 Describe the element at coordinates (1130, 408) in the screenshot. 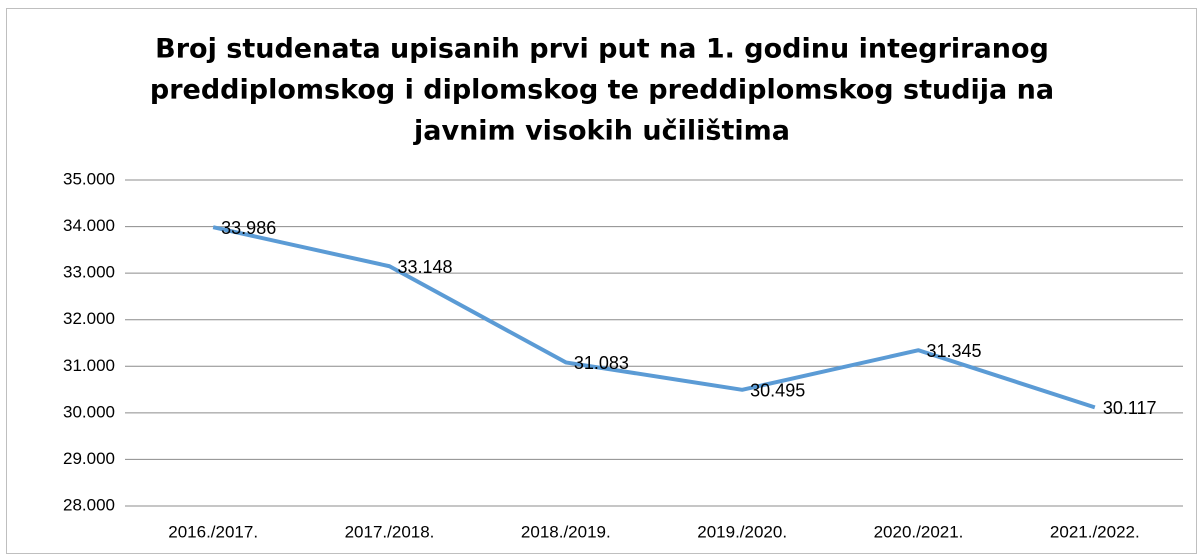

I see `data-label: 30.117` at that location.